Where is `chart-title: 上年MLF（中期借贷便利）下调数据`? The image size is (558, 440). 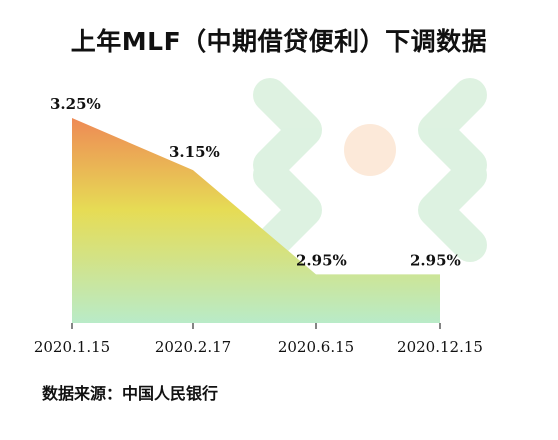 chart-title: 上年MLF（中期借贷便利）下调数据 is located at coordinates (279, 41).